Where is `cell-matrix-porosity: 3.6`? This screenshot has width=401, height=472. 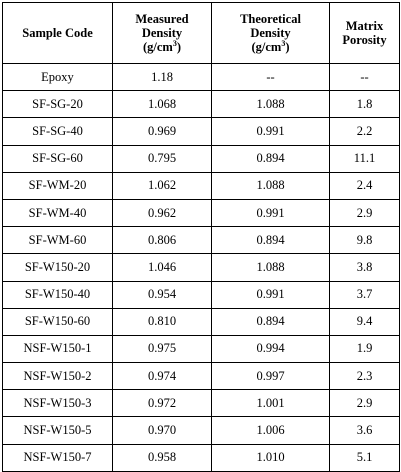
cell-matrix-porosity: 3.6 is located at coordinates (364, 430).